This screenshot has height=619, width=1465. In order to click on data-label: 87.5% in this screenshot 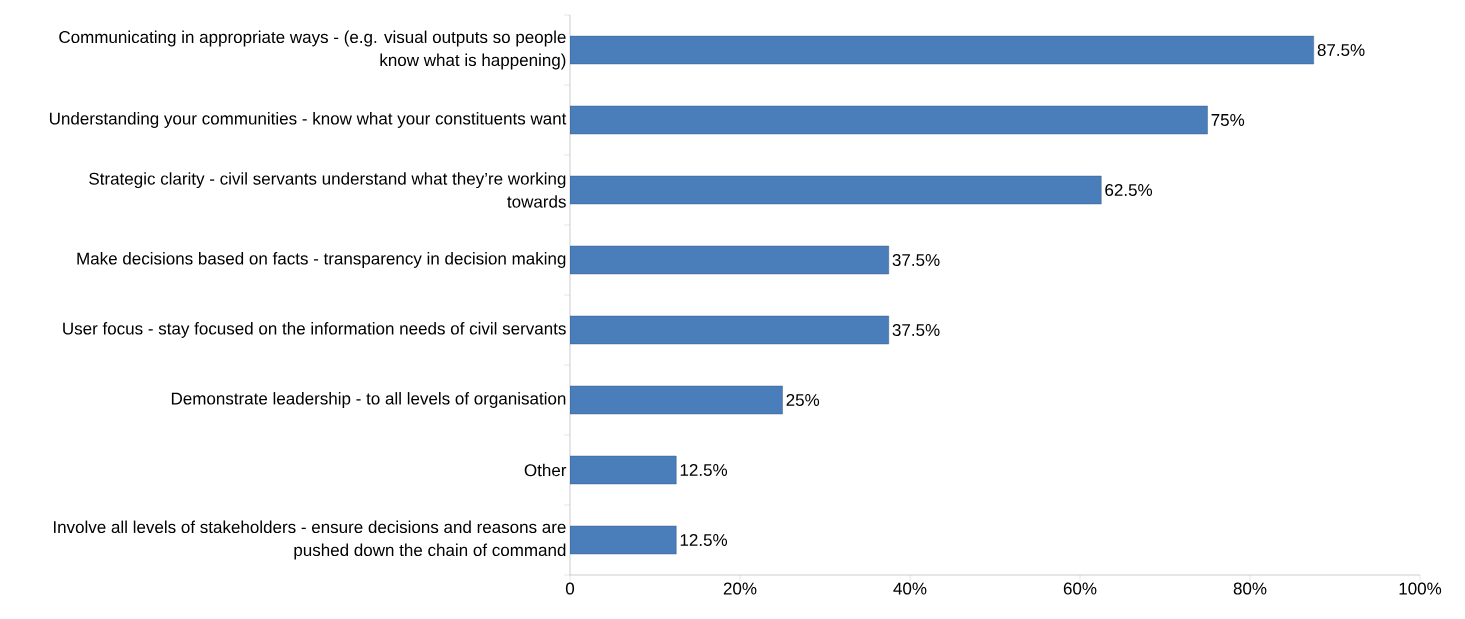, I will do `click(1341, 50)`.